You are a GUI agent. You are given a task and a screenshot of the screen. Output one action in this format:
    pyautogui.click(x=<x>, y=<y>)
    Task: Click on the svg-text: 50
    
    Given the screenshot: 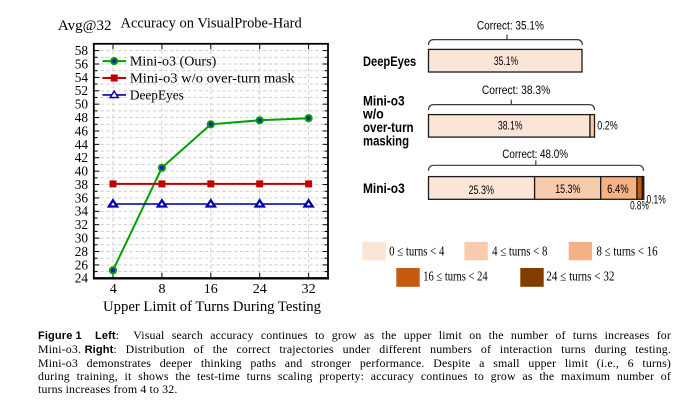 What is the action you would take?
    pyautogui.click(x=82, y=104)
    